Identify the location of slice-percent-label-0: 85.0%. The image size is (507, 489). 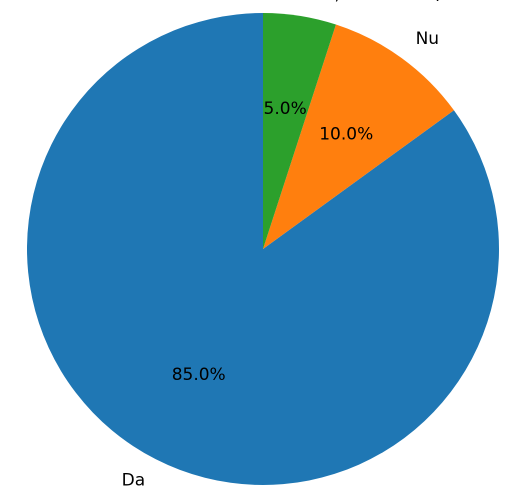
(199, 375).